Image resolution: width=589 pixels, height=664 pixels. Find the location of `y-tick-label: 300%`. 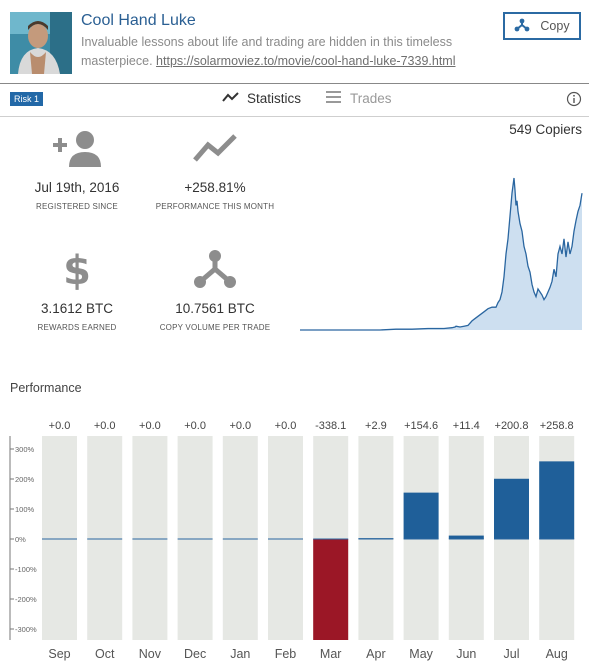

y-tick-label: 300% is located at coordinates (25, 449).